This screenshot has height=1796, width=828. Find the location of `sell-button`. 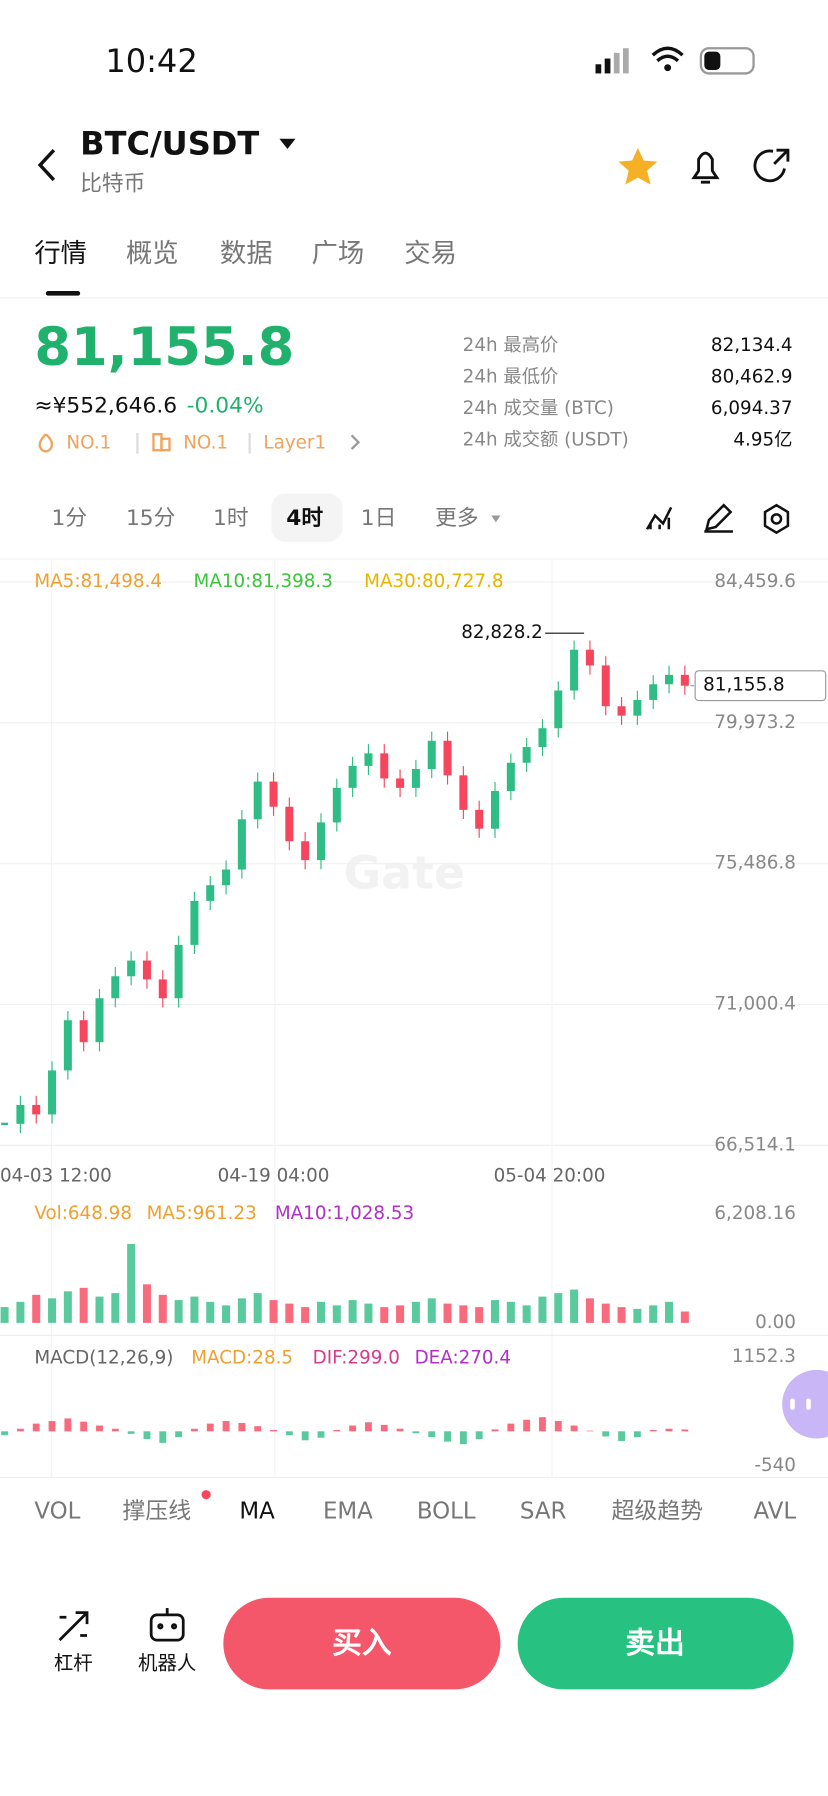

sell-button is located at coordinates (655, 1643).